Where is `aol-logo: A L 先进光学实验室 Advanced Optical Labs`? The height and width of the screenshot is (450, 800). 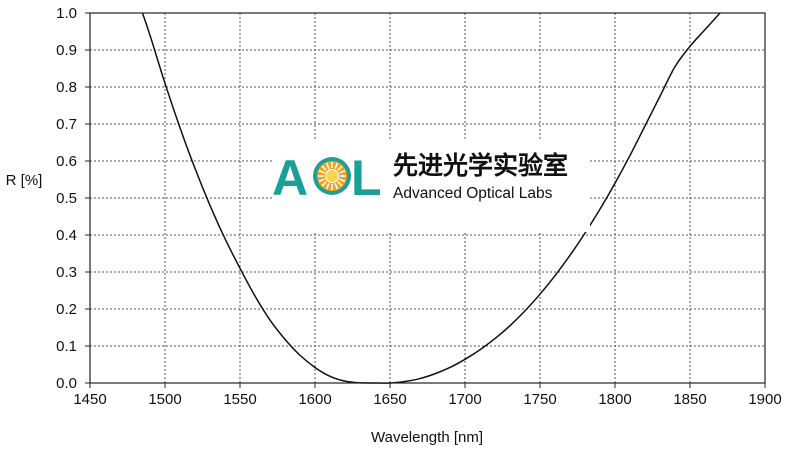
aol-logo: A L 先进光学实验室 Advanced Optical Labs is located at coordinates (431, 186).